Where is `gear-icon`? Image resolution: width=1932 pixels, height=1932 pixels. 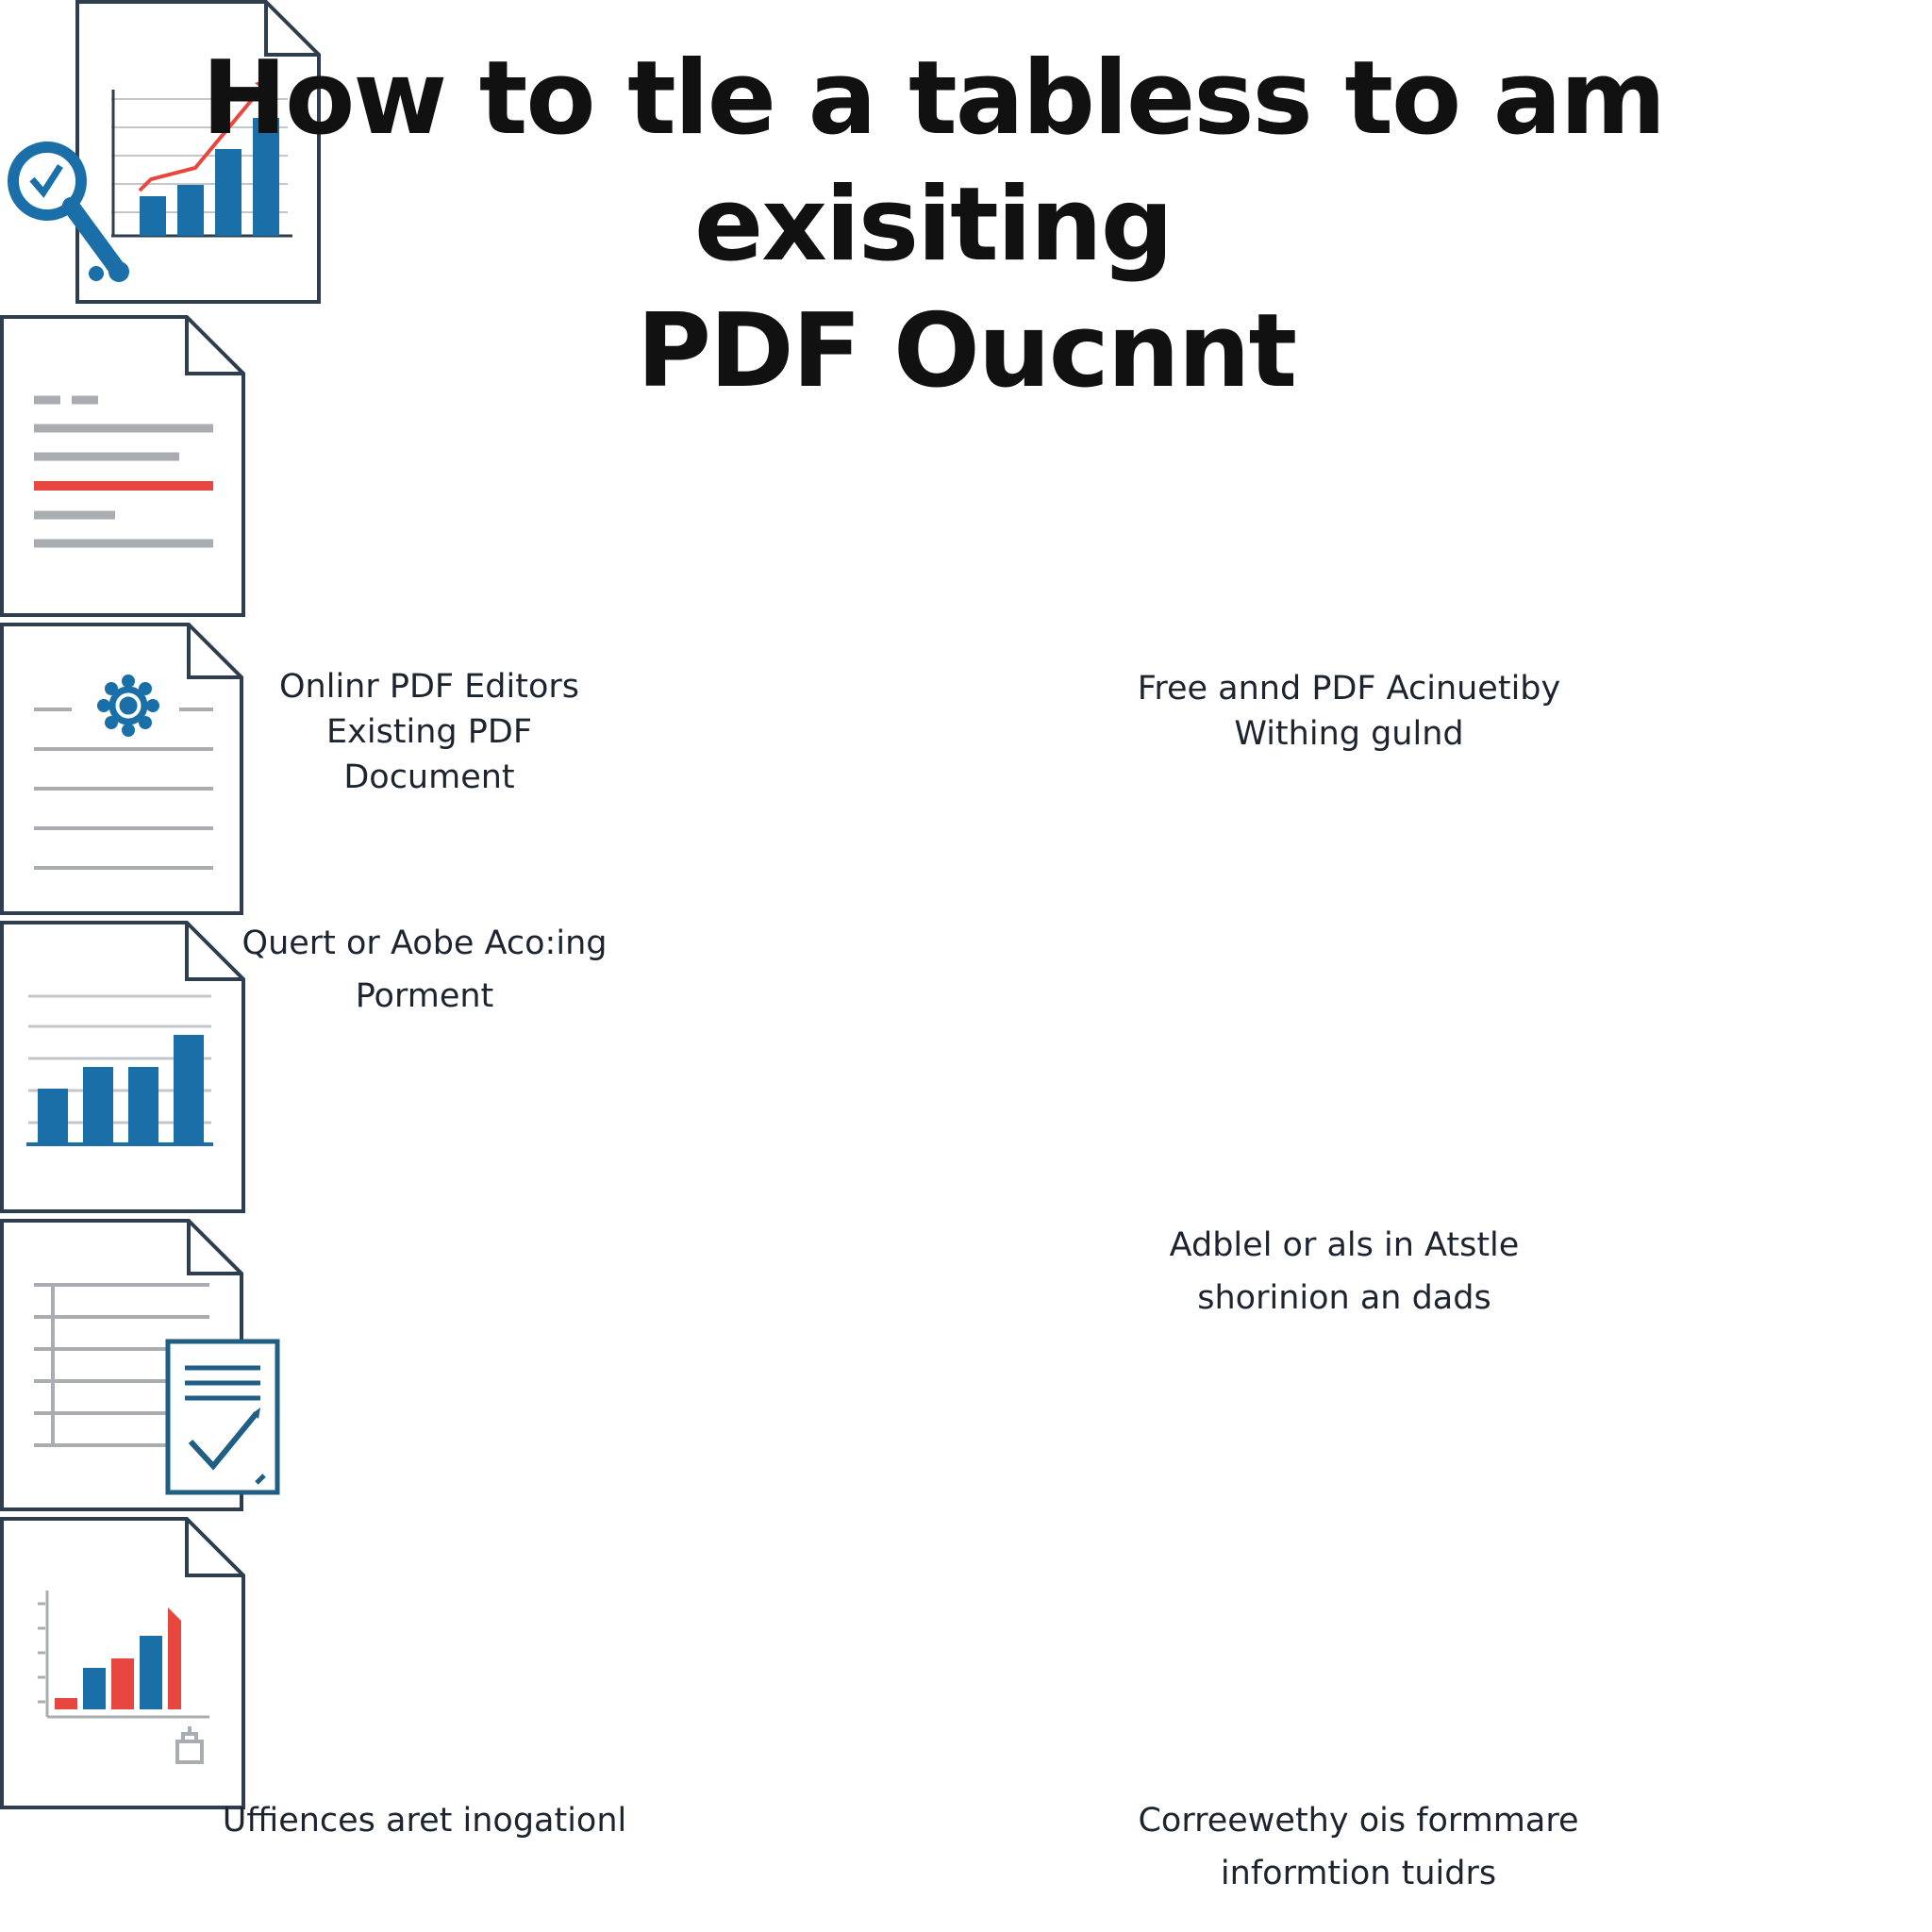
gear-icon is located at coordinates (128, 706).